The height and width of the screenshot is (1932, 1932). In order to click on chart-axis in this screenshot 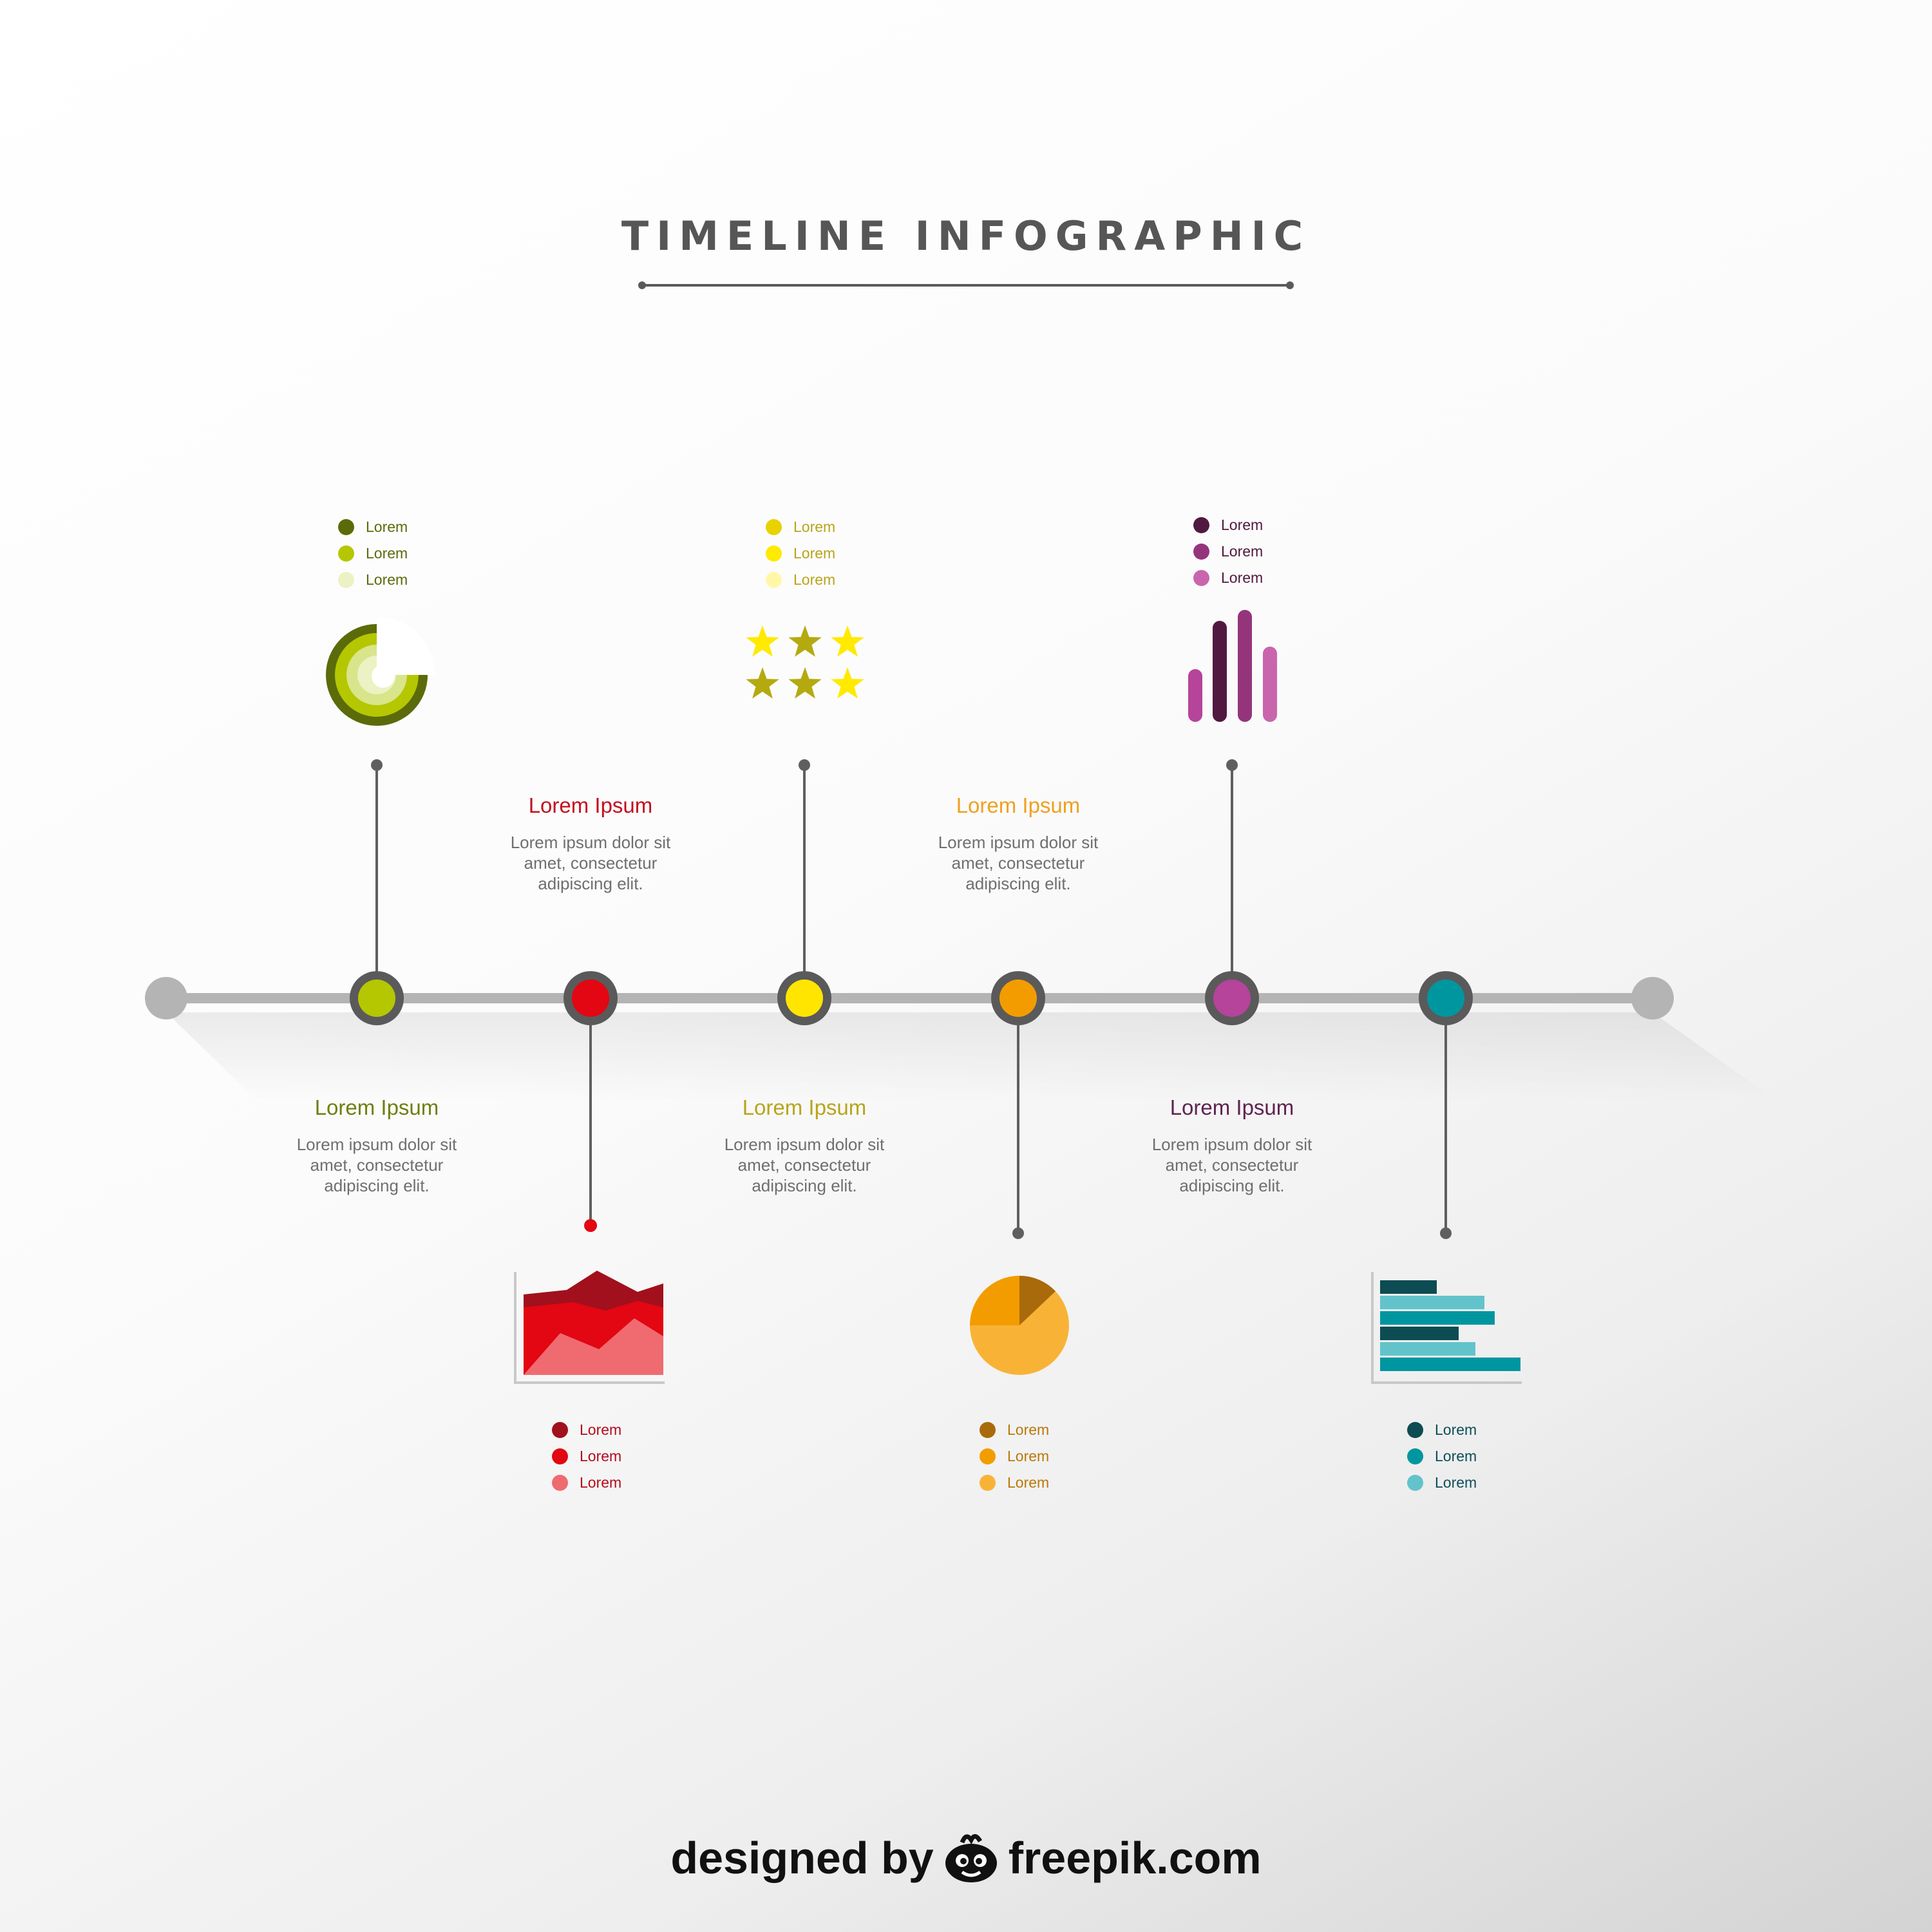, I will do `click(1446, 1328)`.